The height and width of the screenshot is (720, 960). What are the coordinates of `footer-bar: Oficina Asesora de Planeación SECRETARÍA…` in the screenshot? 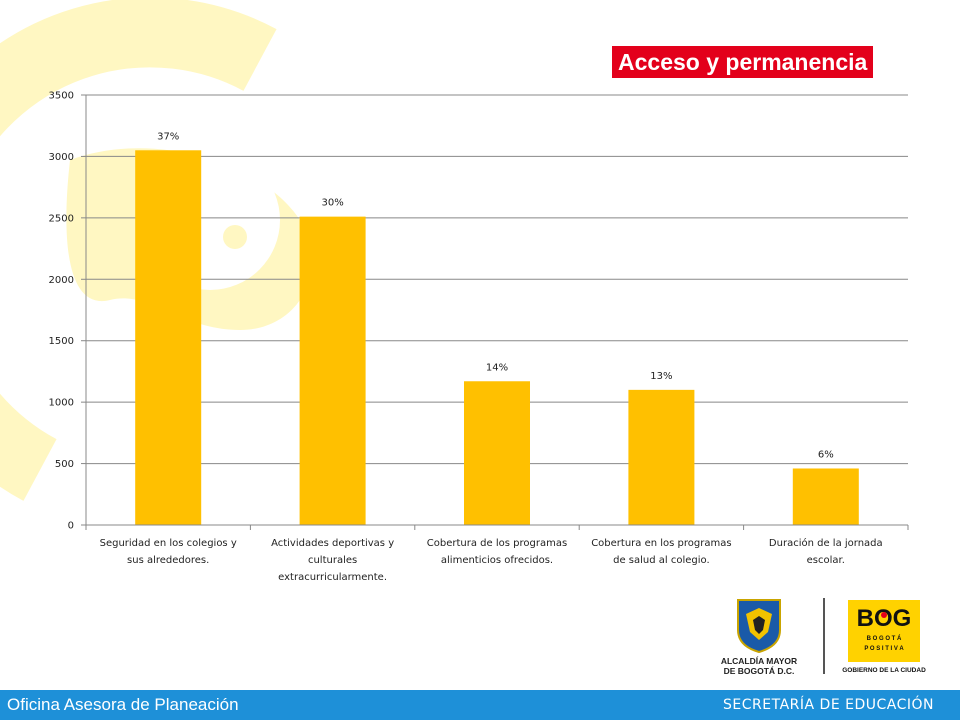 It's located at (480, 705).